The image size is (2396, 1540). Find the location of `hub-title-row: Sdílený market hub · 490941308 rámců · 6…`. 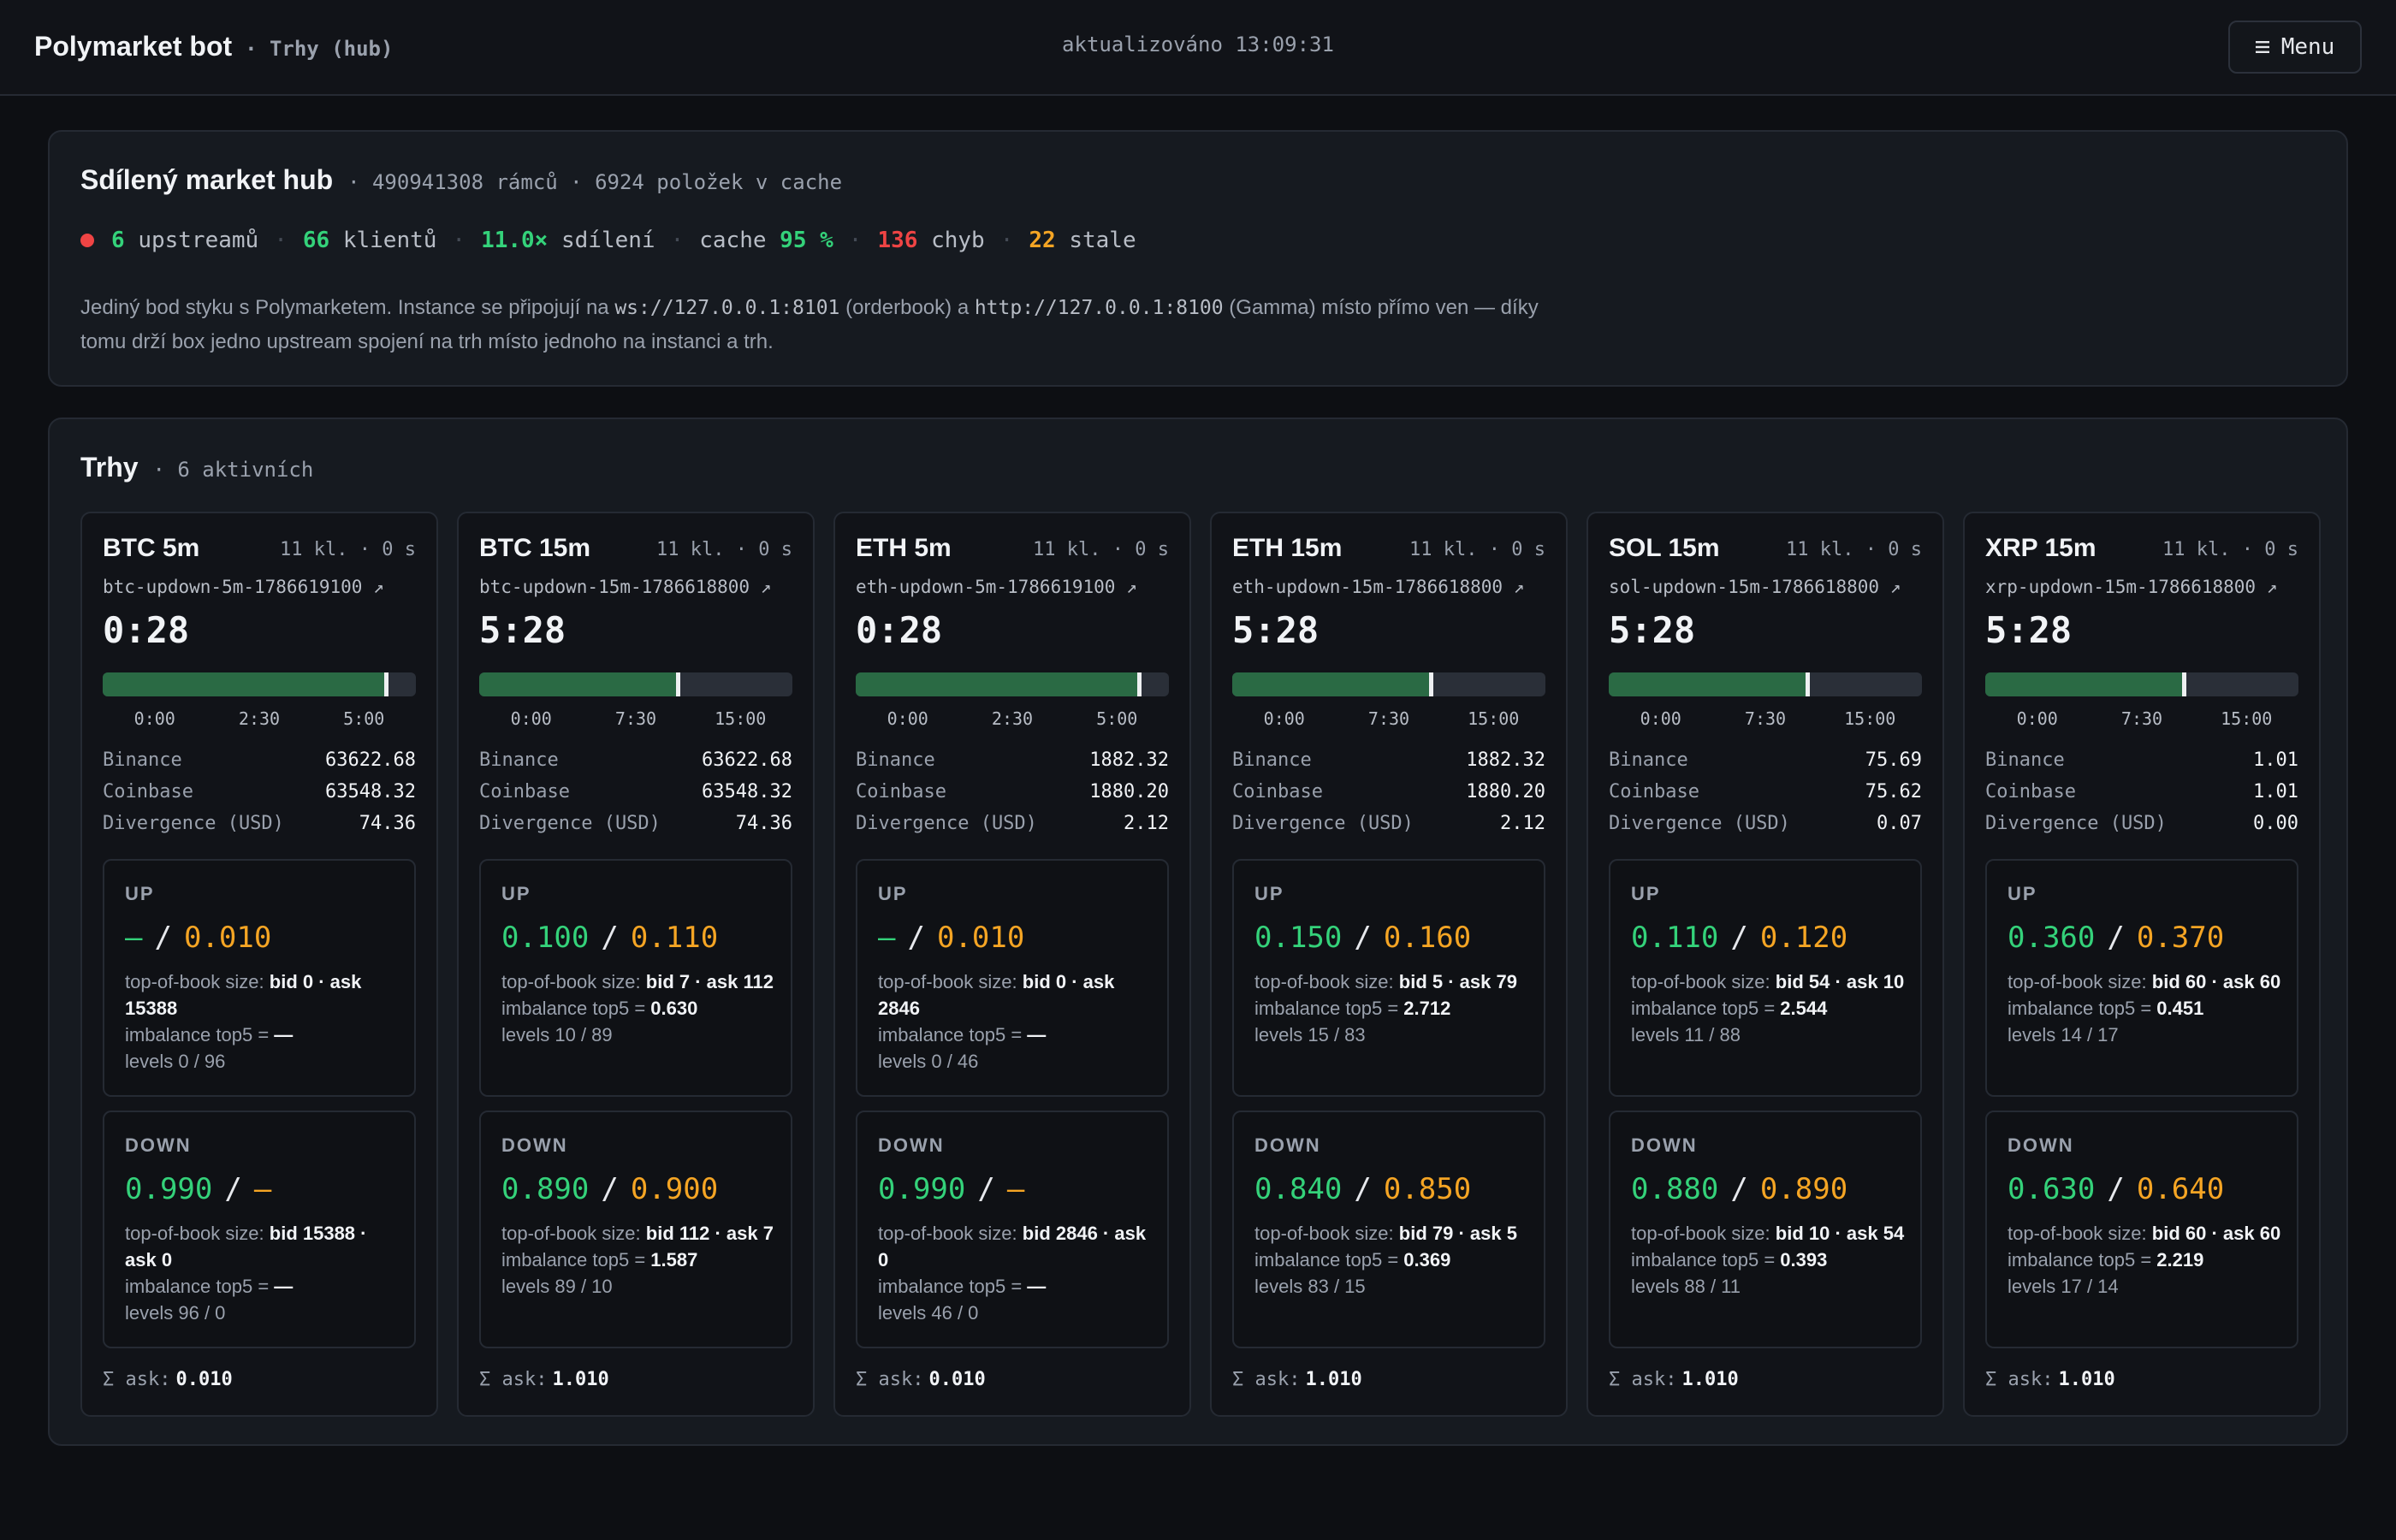

hub-title-row: Sdílený market hub · 490941308 rámců · 6… is located at coordinates (461, 180).